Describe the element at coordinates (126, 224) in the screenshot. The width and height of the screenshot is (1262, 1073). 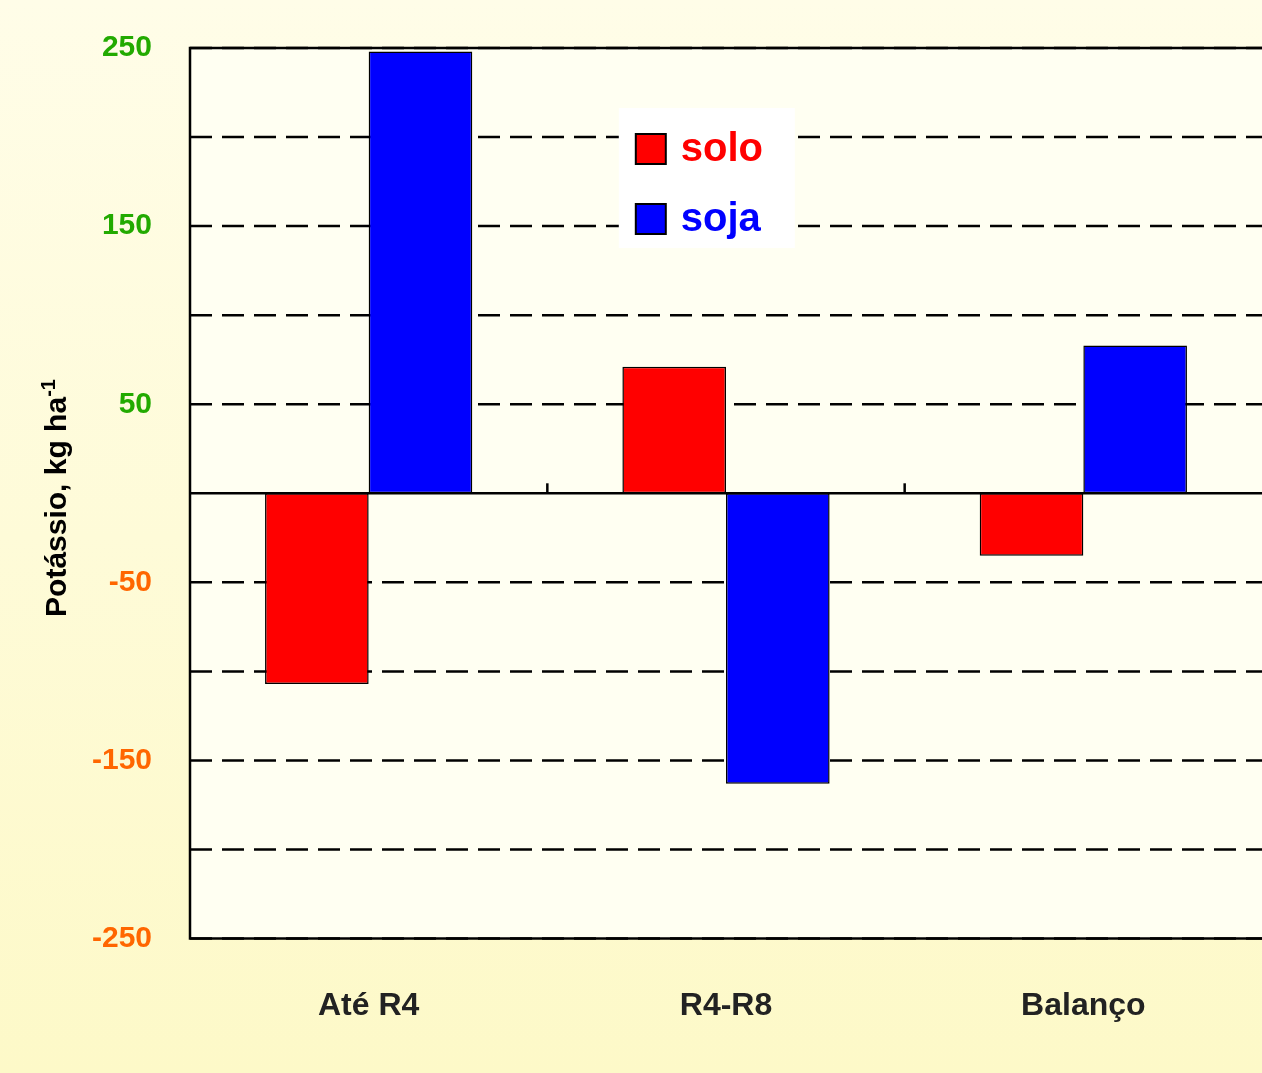
I see `y-tick-label: 150` at that location.